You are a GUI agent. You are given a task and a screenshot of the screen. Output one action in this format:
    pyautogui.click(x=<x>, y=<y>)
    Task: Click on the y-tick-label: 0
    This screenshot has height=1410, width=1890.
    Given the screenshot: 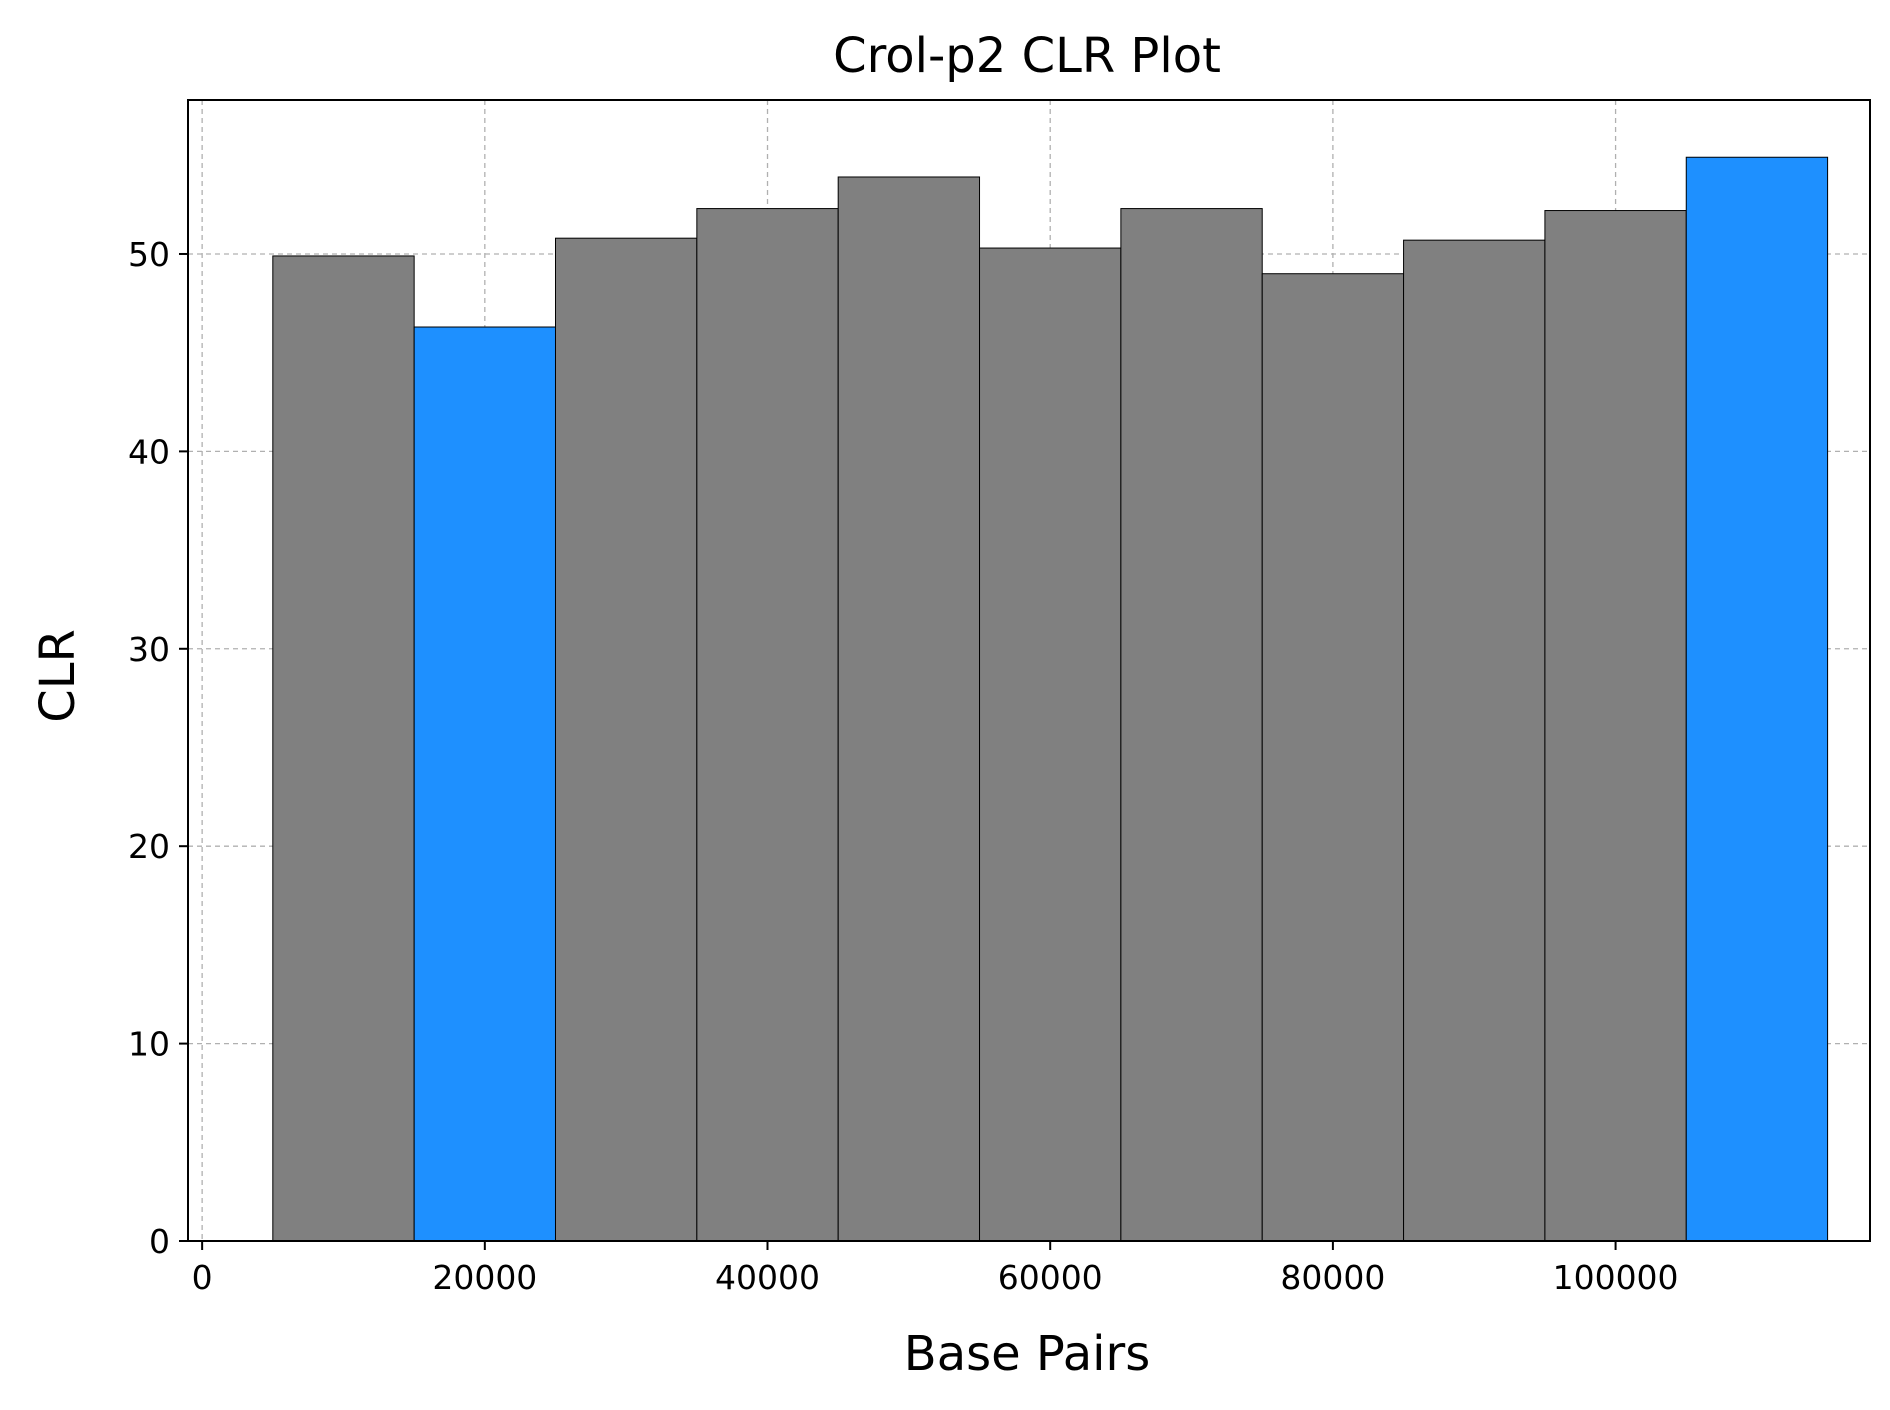 What is the action you would take?
    pyautogui.click(x=159, y=1241)
    